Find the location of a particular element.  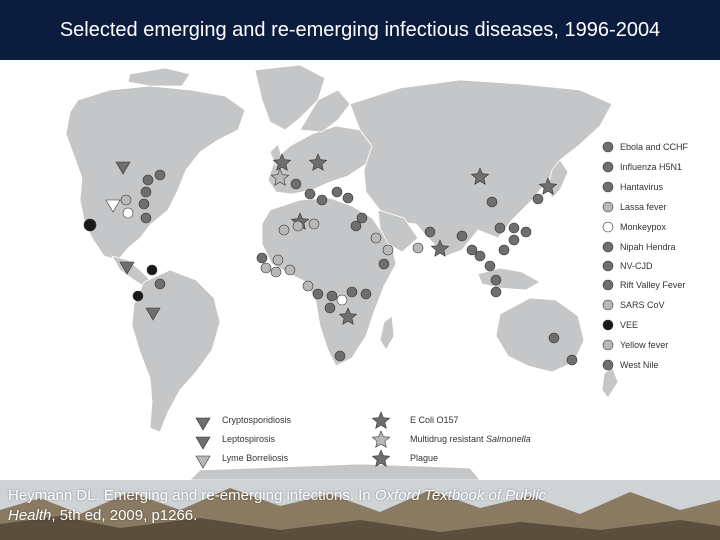

legend-label-italic: Salmonella is located at coordinates (508, 439).